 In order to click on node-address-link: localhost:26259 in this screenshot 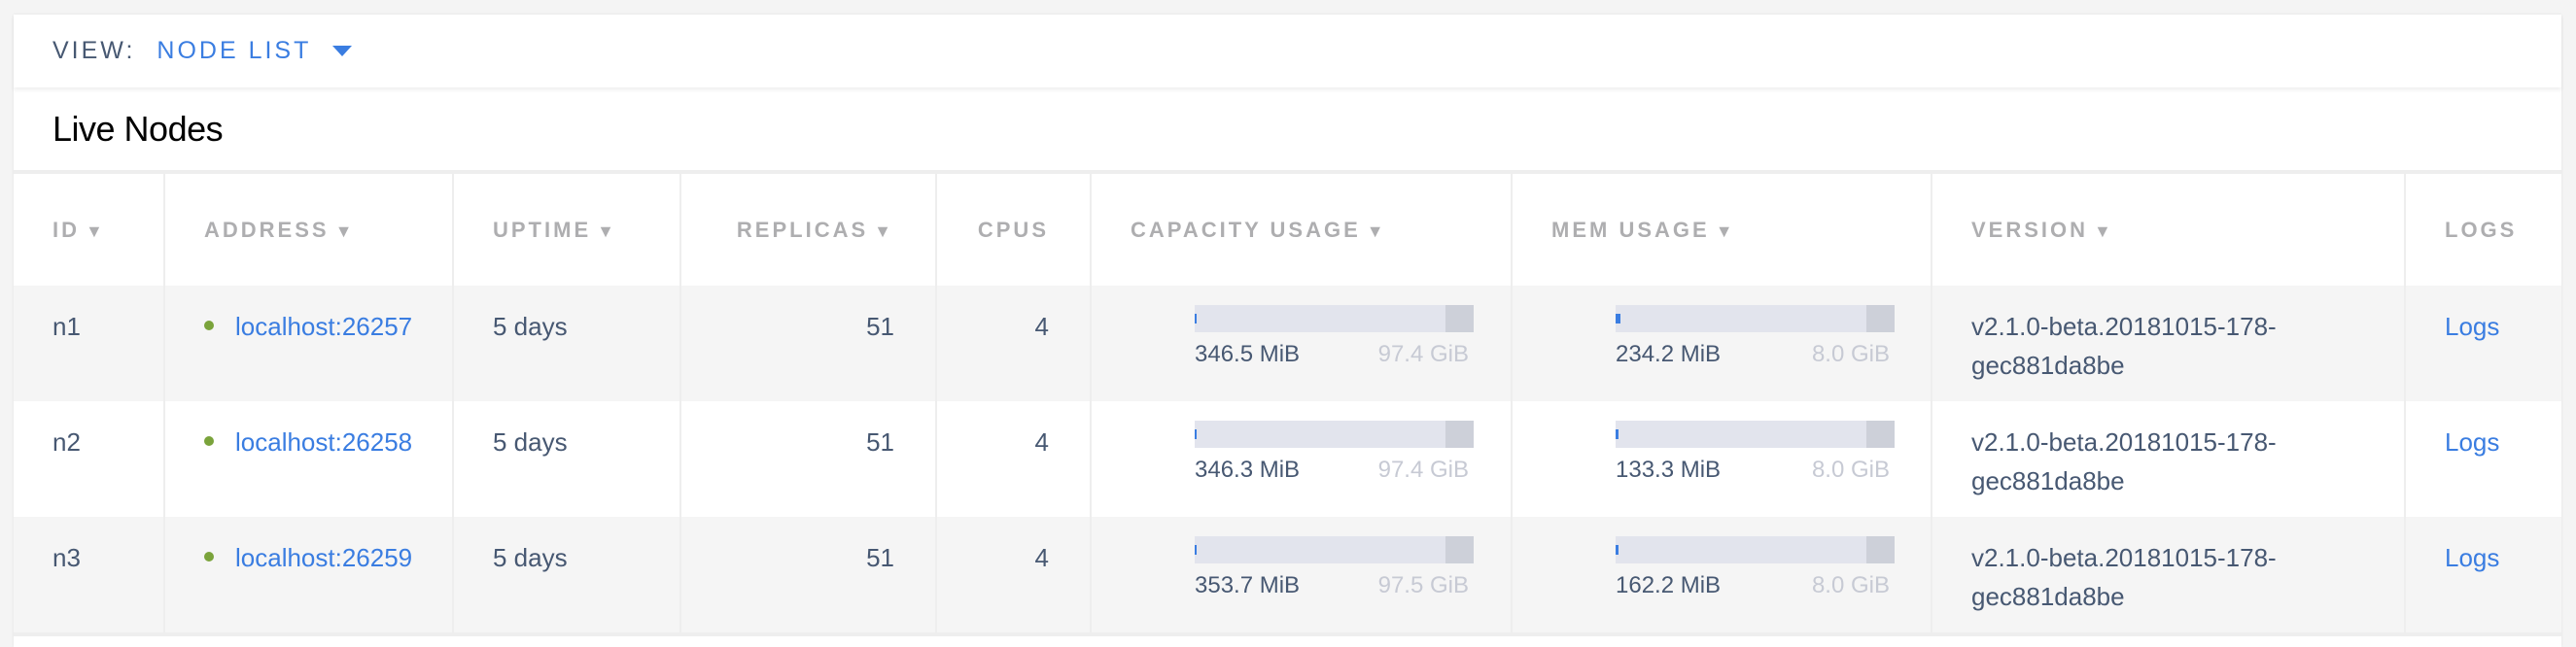, I will do `click(324, 557)`.